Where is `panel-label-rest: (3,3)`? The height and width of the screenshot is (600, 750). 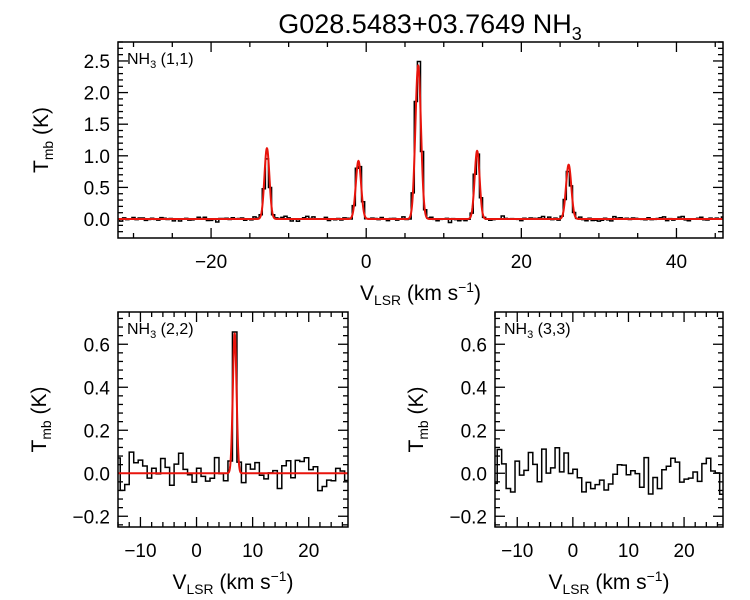
panel-label-rest: (3,3) is located at coordinates (551, 329).